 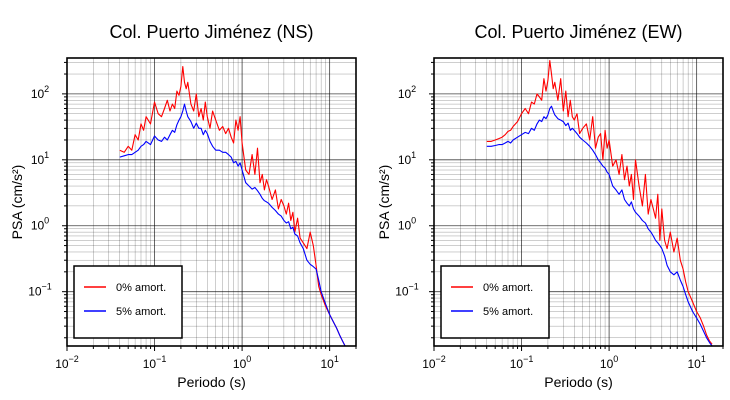 What do you see at coordinates (578, 32) in the screenshot?
I see `chart-title: Col. Puerto Jiménez (EW)` at bounding box center [578, 32].